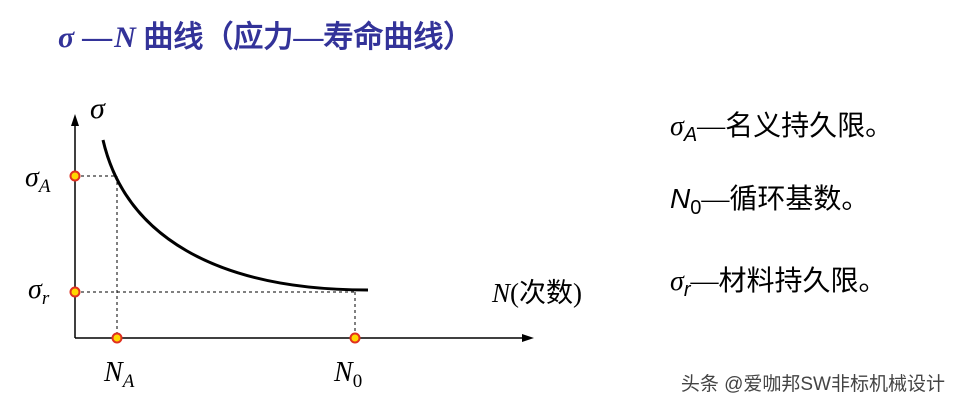  I want to click on n0-marker, so click(355, 338).